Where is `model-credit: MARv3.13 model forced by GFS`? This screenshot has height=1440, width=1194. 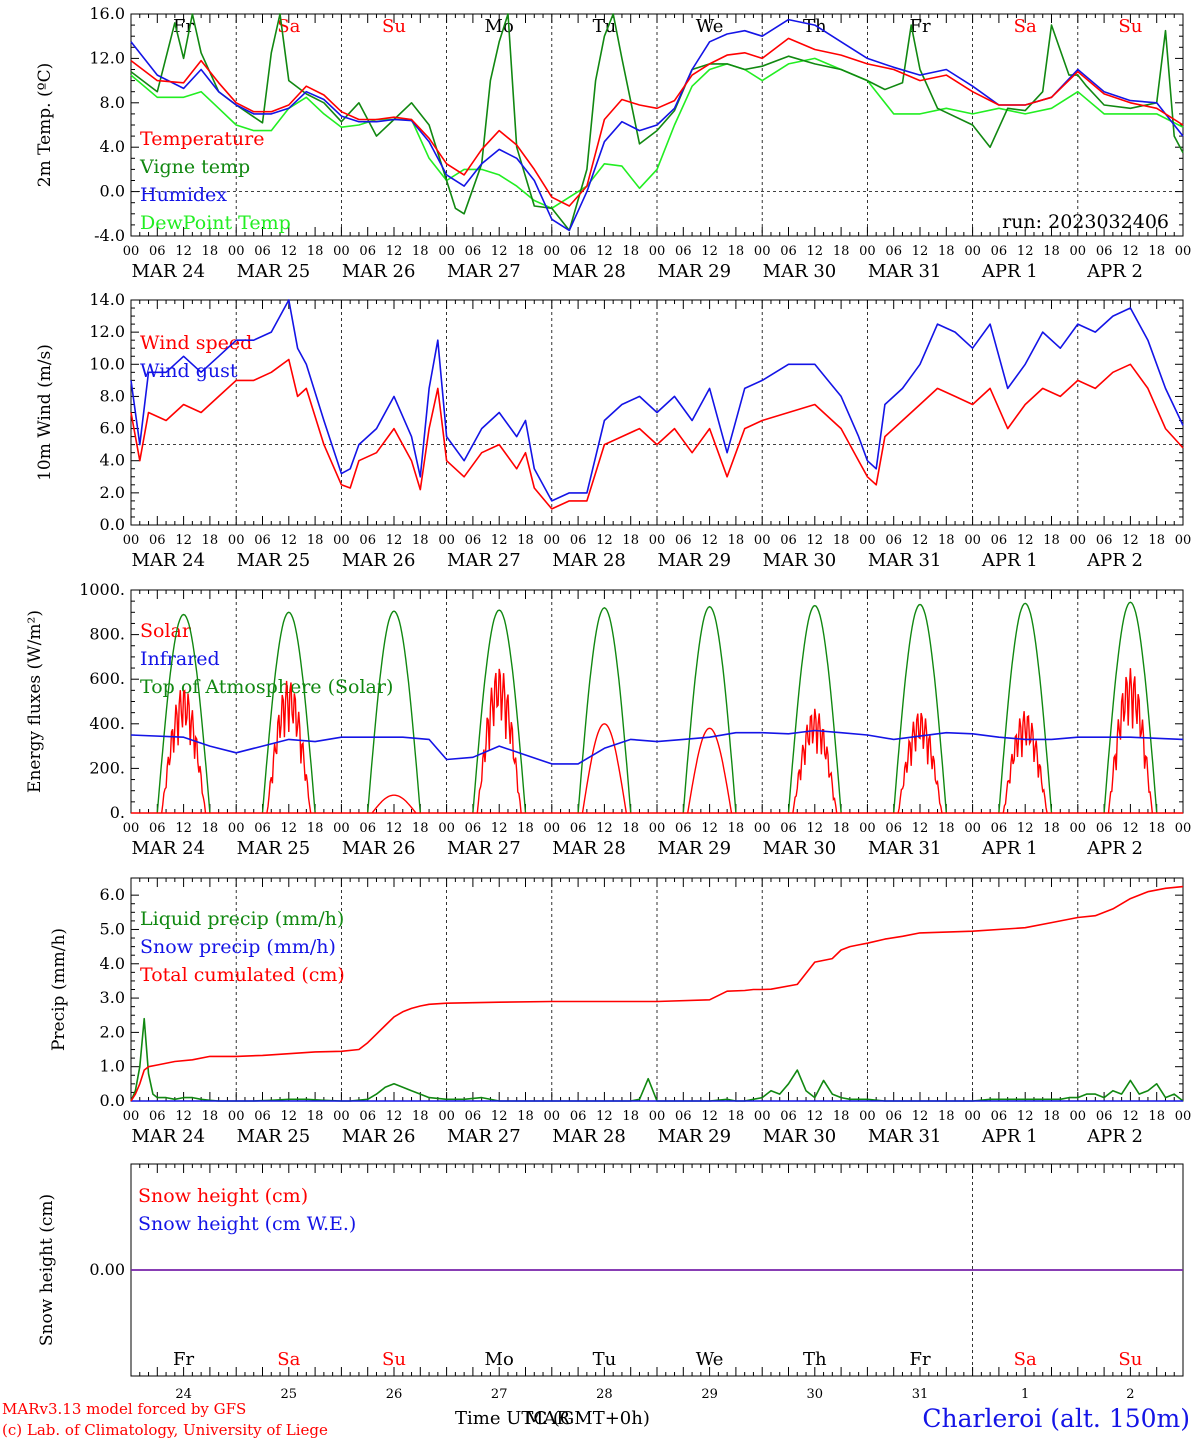
model-credit: MARv3.13 model forced by GFS is located at coordinates (124, 1409).